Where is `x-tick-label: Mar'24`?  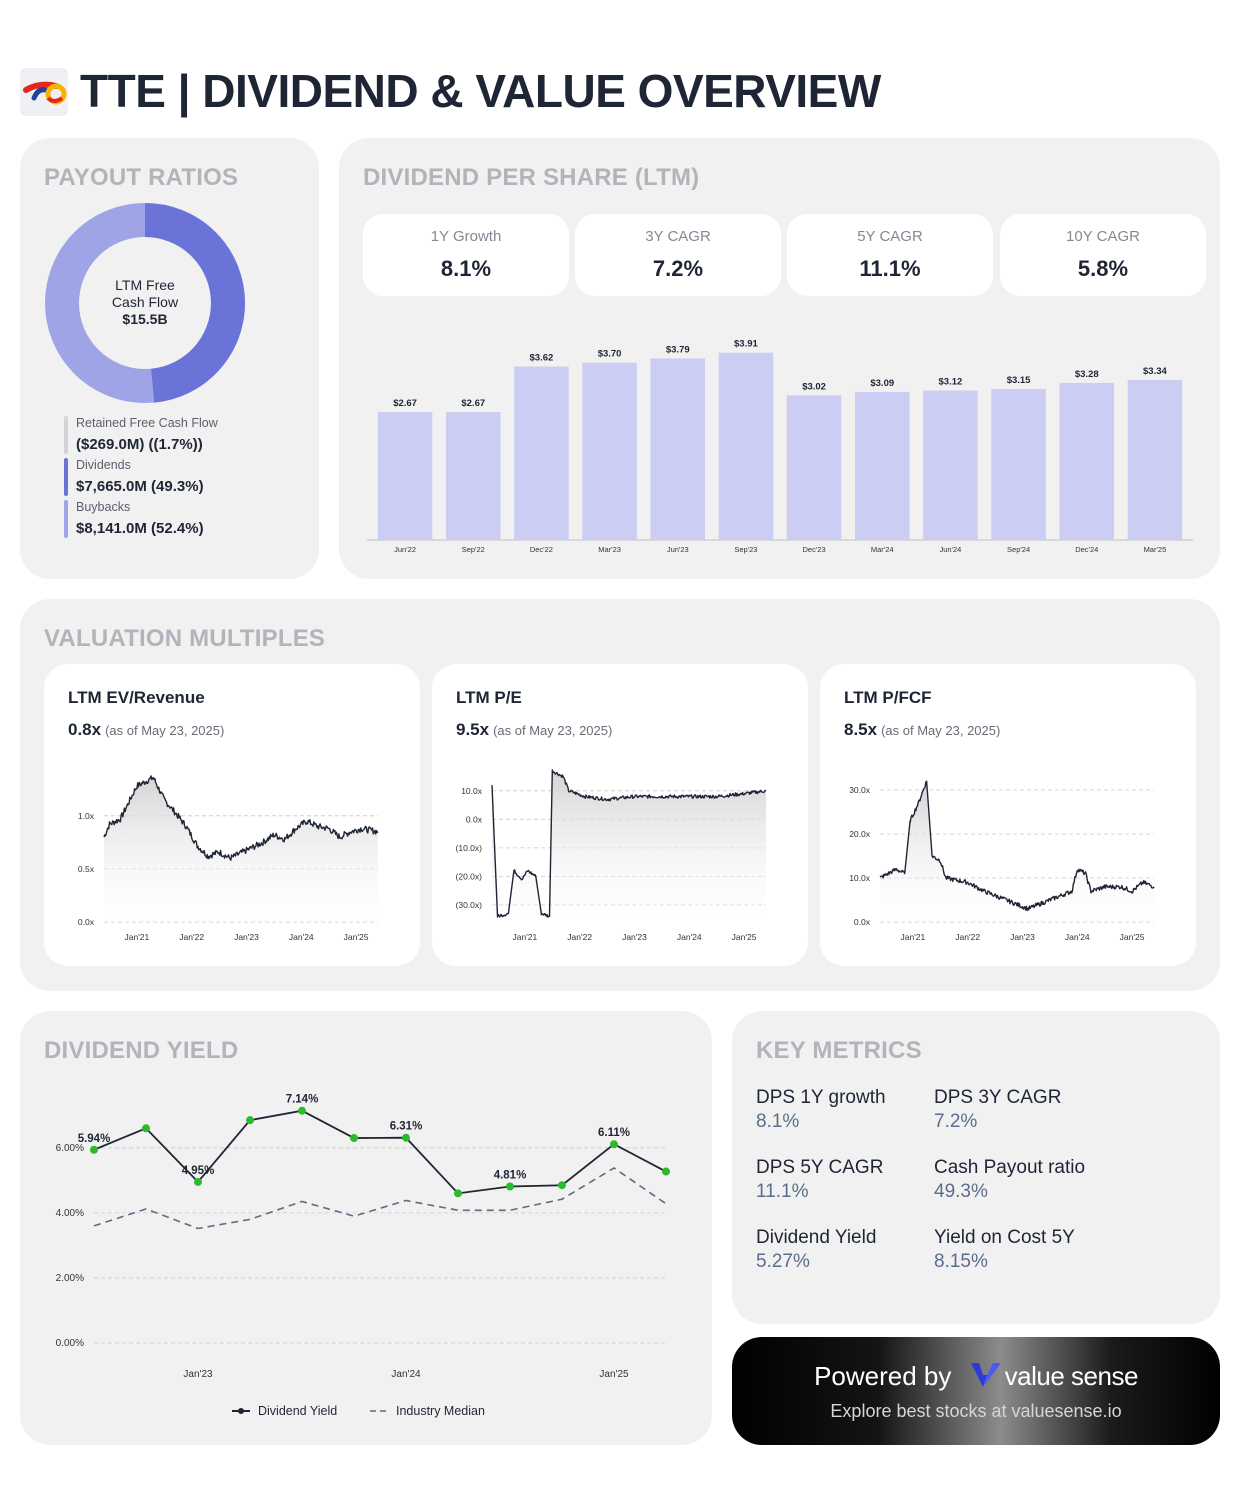
x-tick-label: Mar'24 is located at coordinates (882, 549).